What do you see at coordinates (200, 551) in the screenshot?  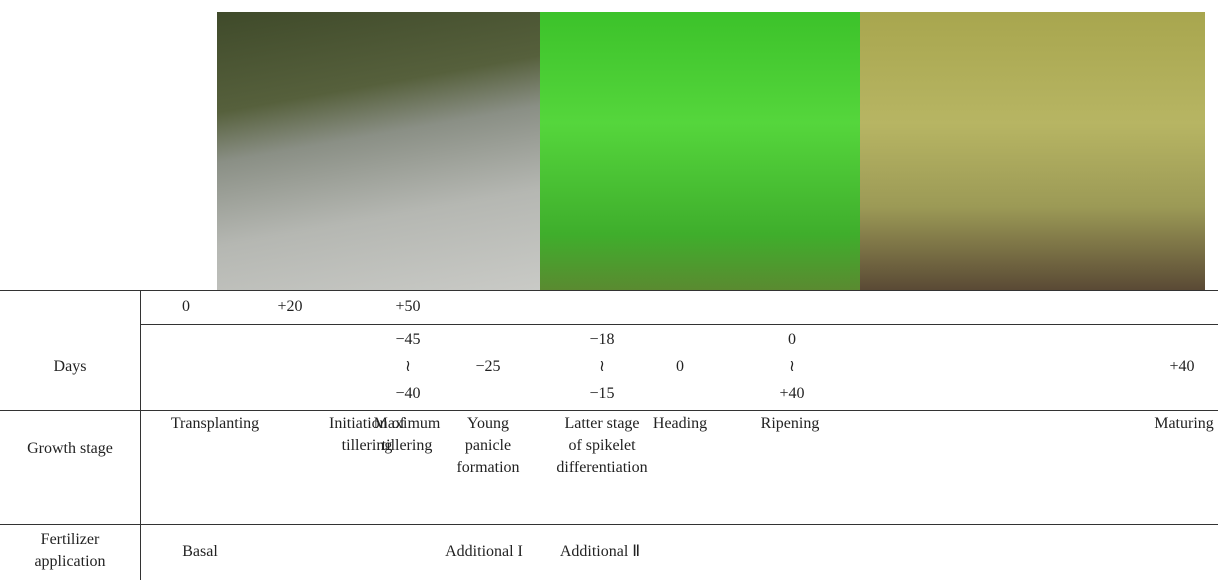 I see `fertilizer-application: Basal` at bounding box center [200, 551].